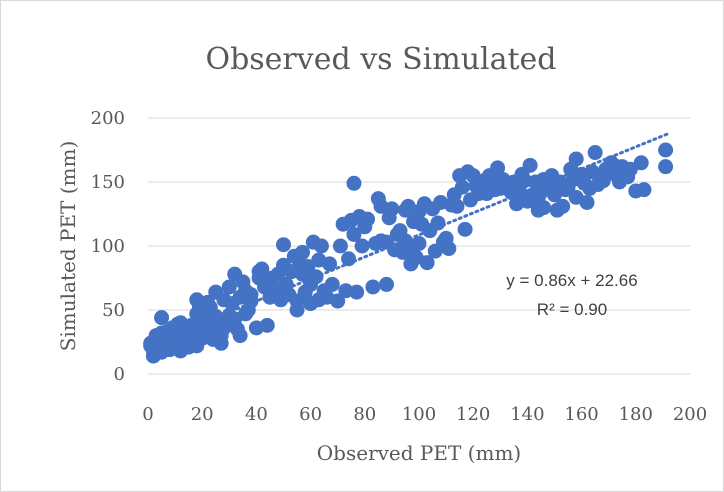 Image resolution: width=724 pixels, height=492 pixels. What do you see at coordinates (256, 414) in the screenshot?
I see `x-tick-label: 40` at bounding box center [256, 414].